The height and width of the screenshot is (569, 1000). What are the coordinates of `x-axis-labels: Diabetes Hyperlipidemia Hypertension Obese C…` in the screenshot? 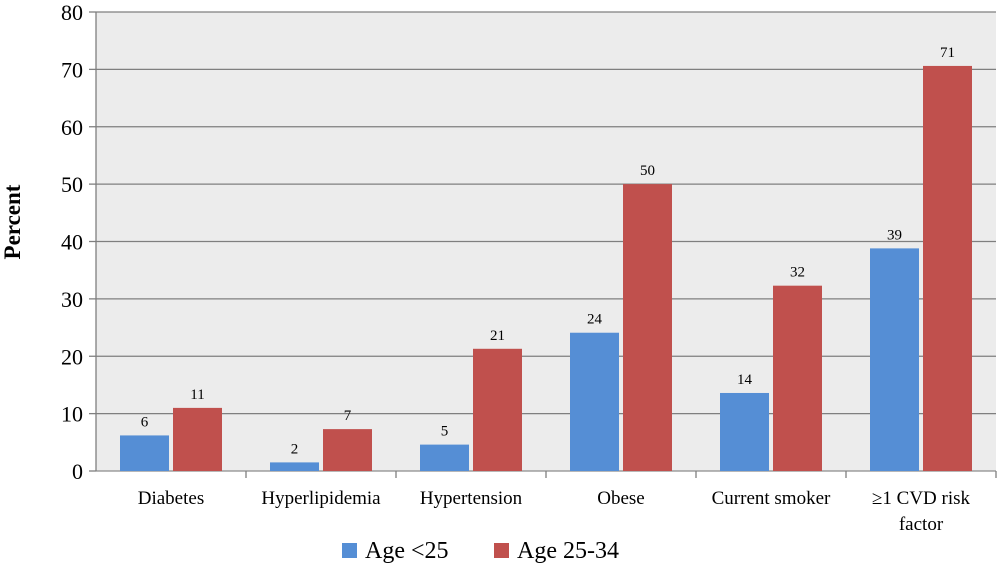 It's located at (567, 503).